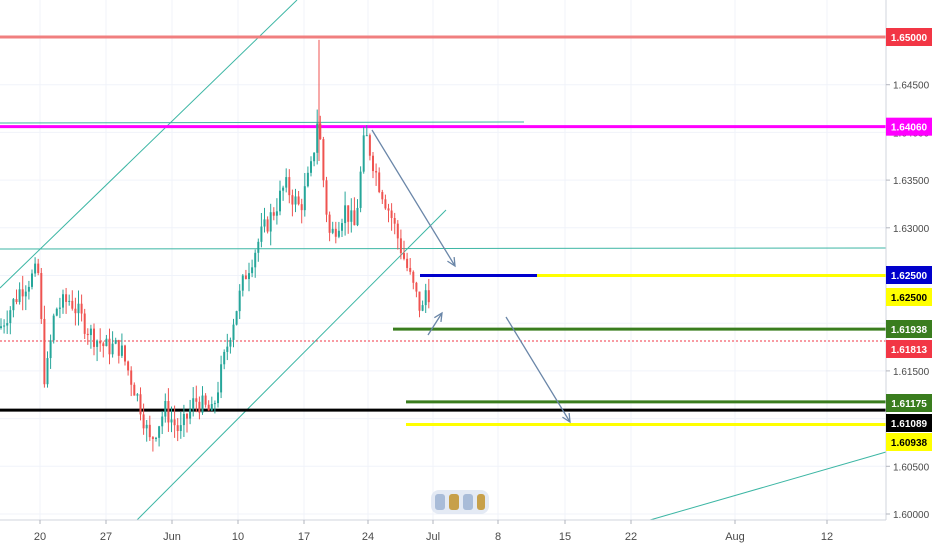  I want to click on price-badge: 1.61938, so click(909, 329).